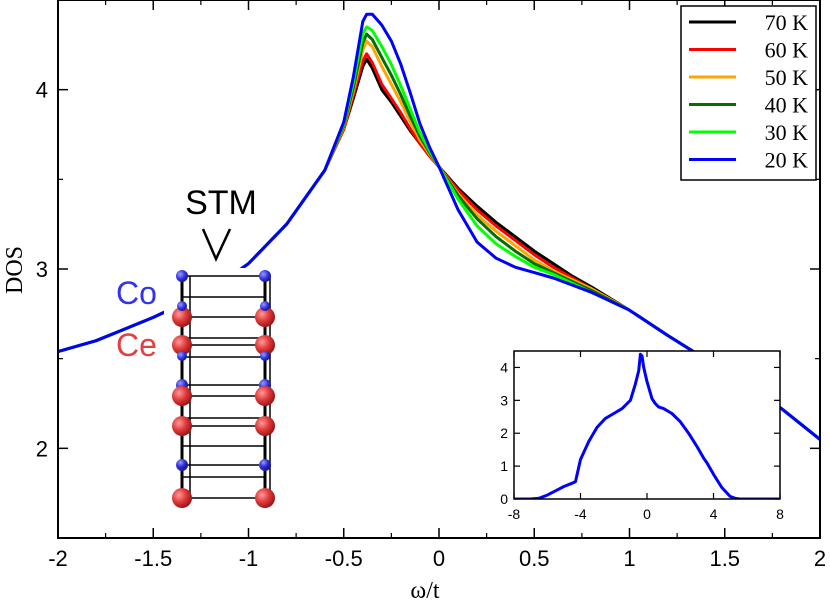  I want to click on legend-label: 70 K, so click(787, 22).